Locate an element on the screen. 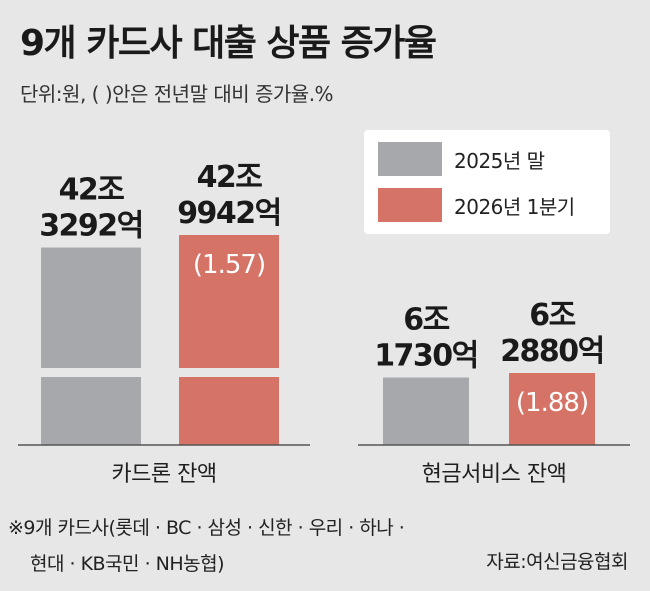 The height and width of the screenshot is (591, 650). footnote-line-2: 현대 · KB국민 · NH농협) is located at coordinates (127, 564).